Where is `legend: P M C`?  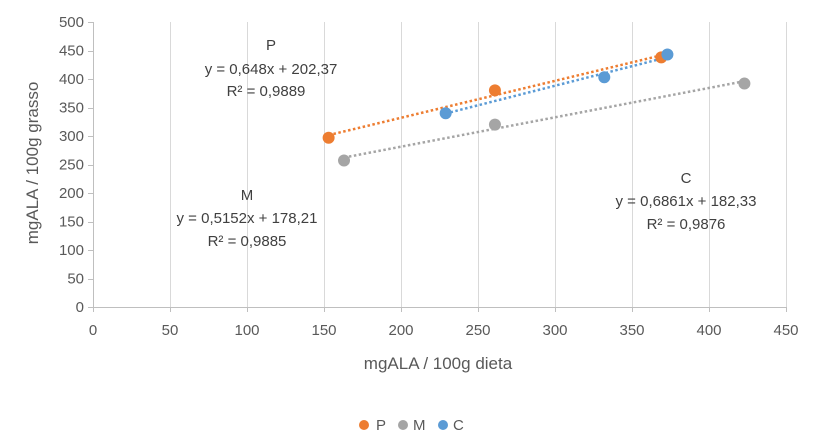 legend: P M C is located at coordinates (411, 425).